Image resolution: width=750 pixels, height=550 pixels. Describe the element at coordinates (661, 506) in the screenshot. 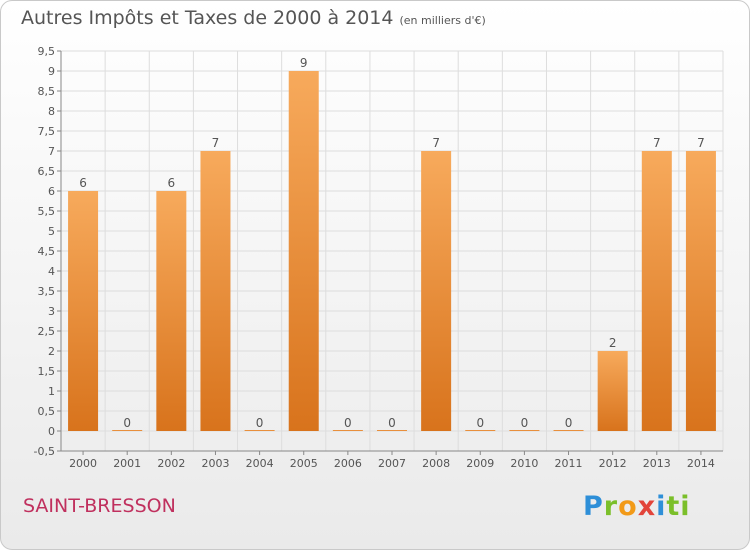

I see `logo-letter: i` at that location.